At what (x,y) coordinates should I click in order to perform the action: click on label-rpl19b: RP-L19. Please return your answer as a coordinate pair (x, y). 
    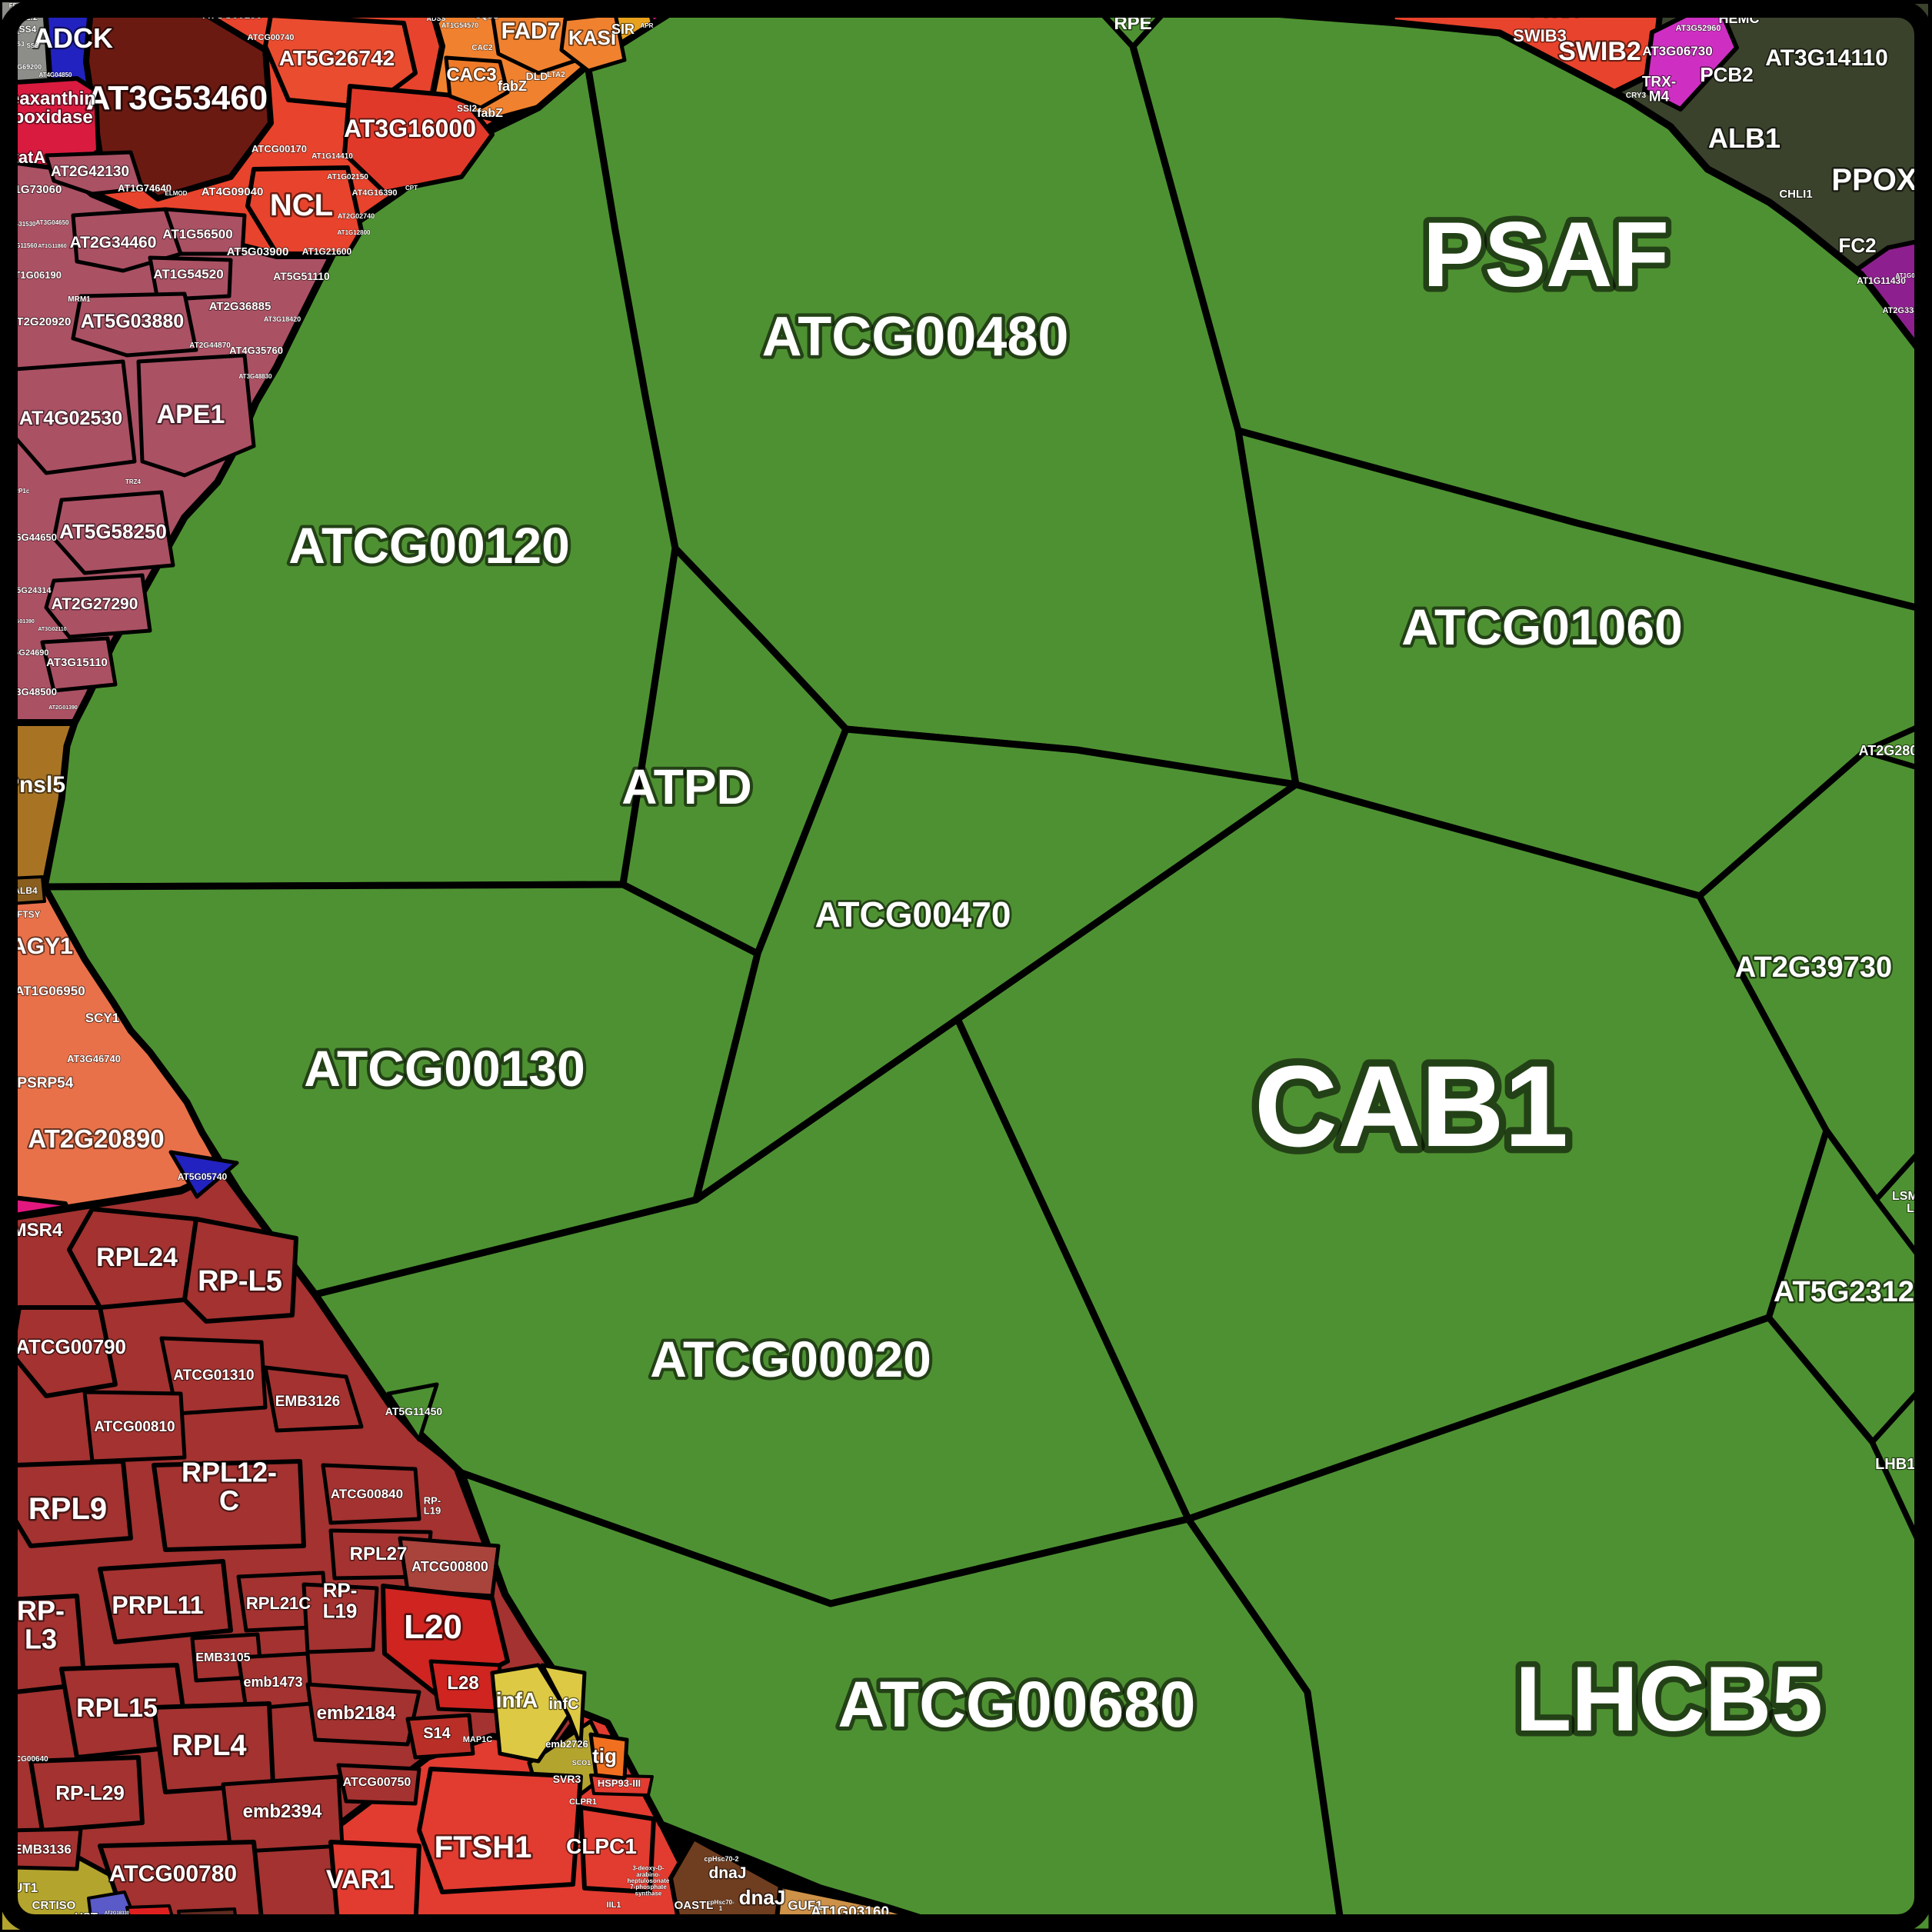
    Looking at the image, I should click on (340, 1601).